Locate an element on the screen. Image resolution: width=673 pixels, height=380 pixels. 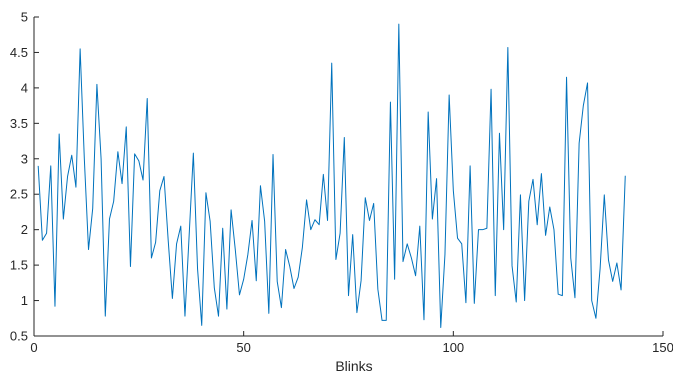
x-tick-label: 150 is located at coordinates (662, 347).